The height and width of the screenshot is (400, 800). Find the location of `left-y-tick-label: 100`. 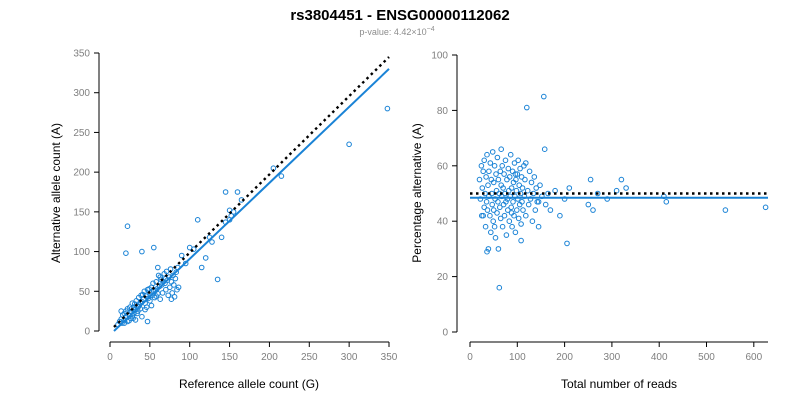

left-y-tick-label: 100 is located at coordinates (81, 252).